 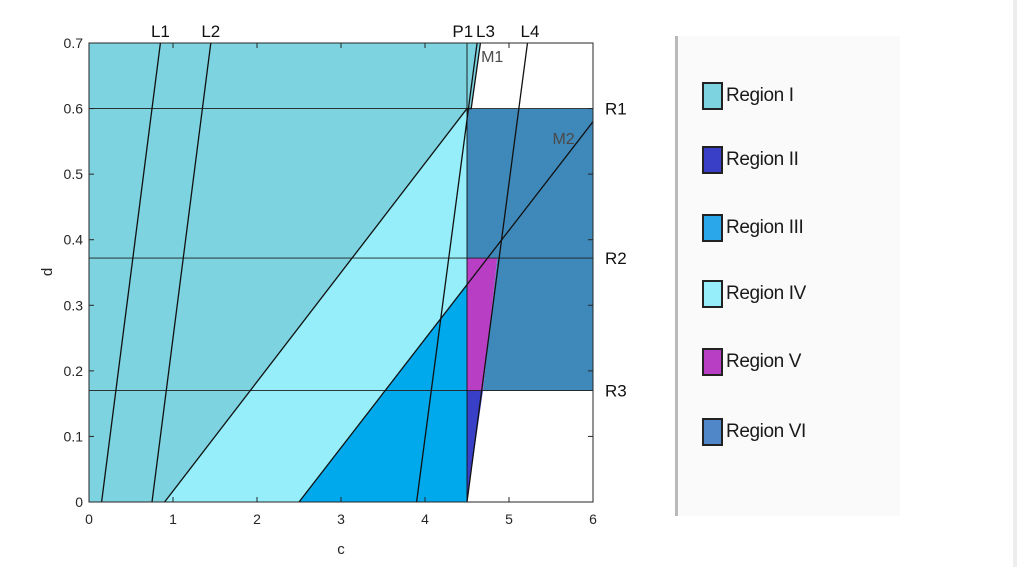 I want to click on y-axis-label: d, so click(x=47, y=272).